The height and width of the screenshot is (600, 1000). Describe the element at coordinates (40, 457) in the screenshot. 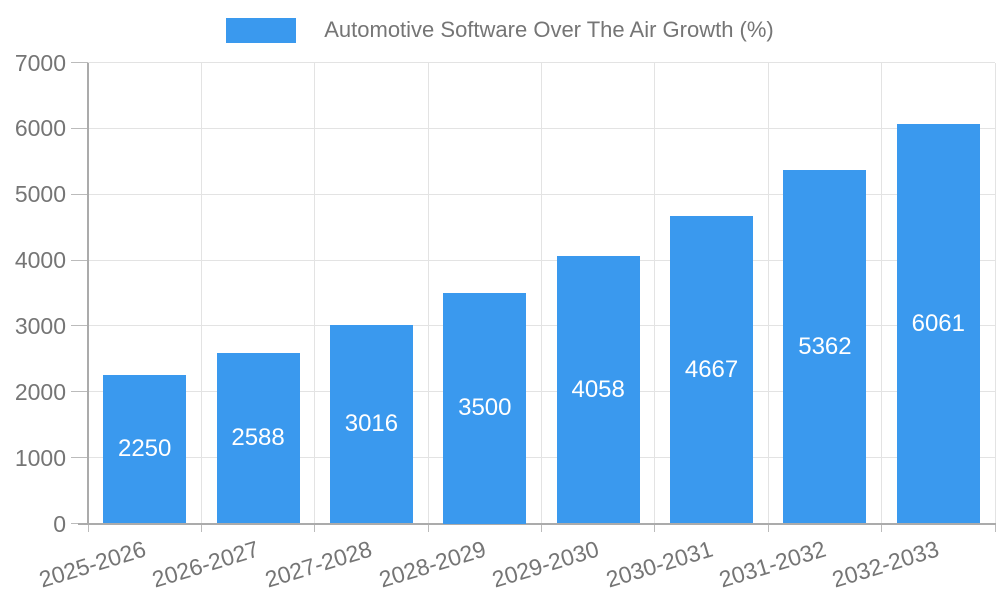

I see `y-axis-tick-label: 1000` at that location.